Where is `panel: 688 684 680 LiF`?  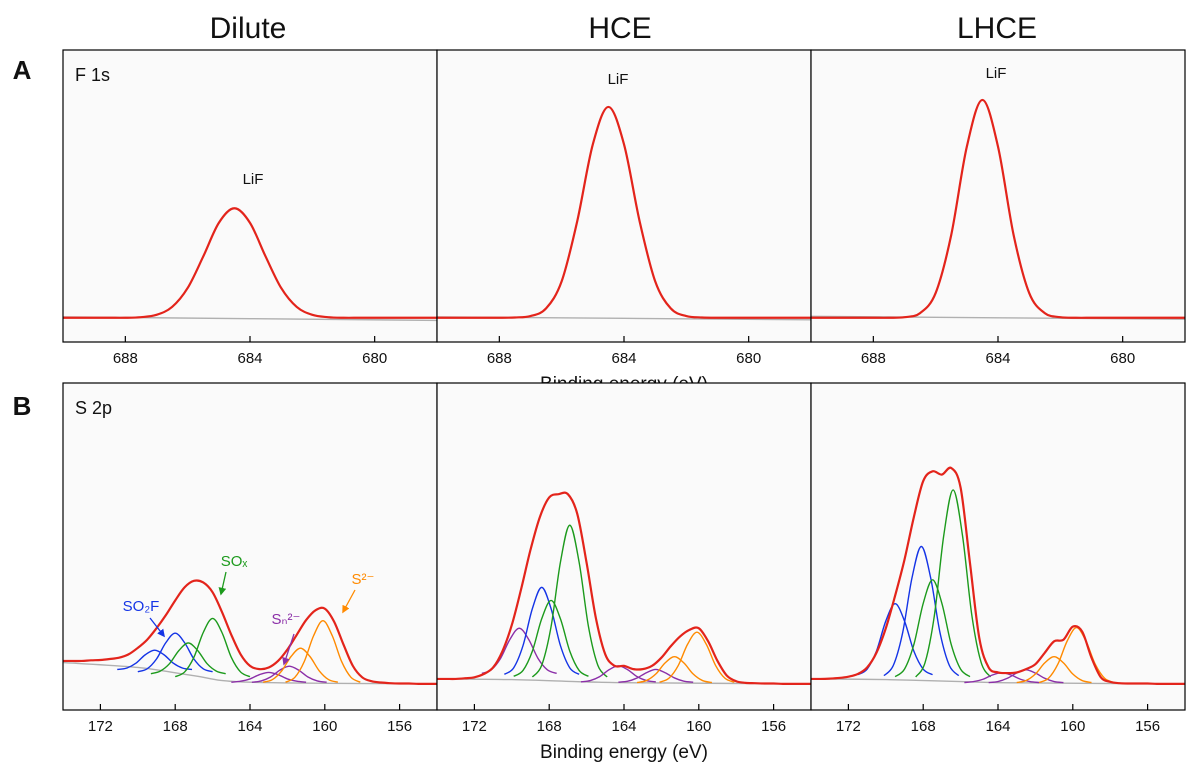
panel: 688 684 680 LiF is located at coordinates (998, 208).